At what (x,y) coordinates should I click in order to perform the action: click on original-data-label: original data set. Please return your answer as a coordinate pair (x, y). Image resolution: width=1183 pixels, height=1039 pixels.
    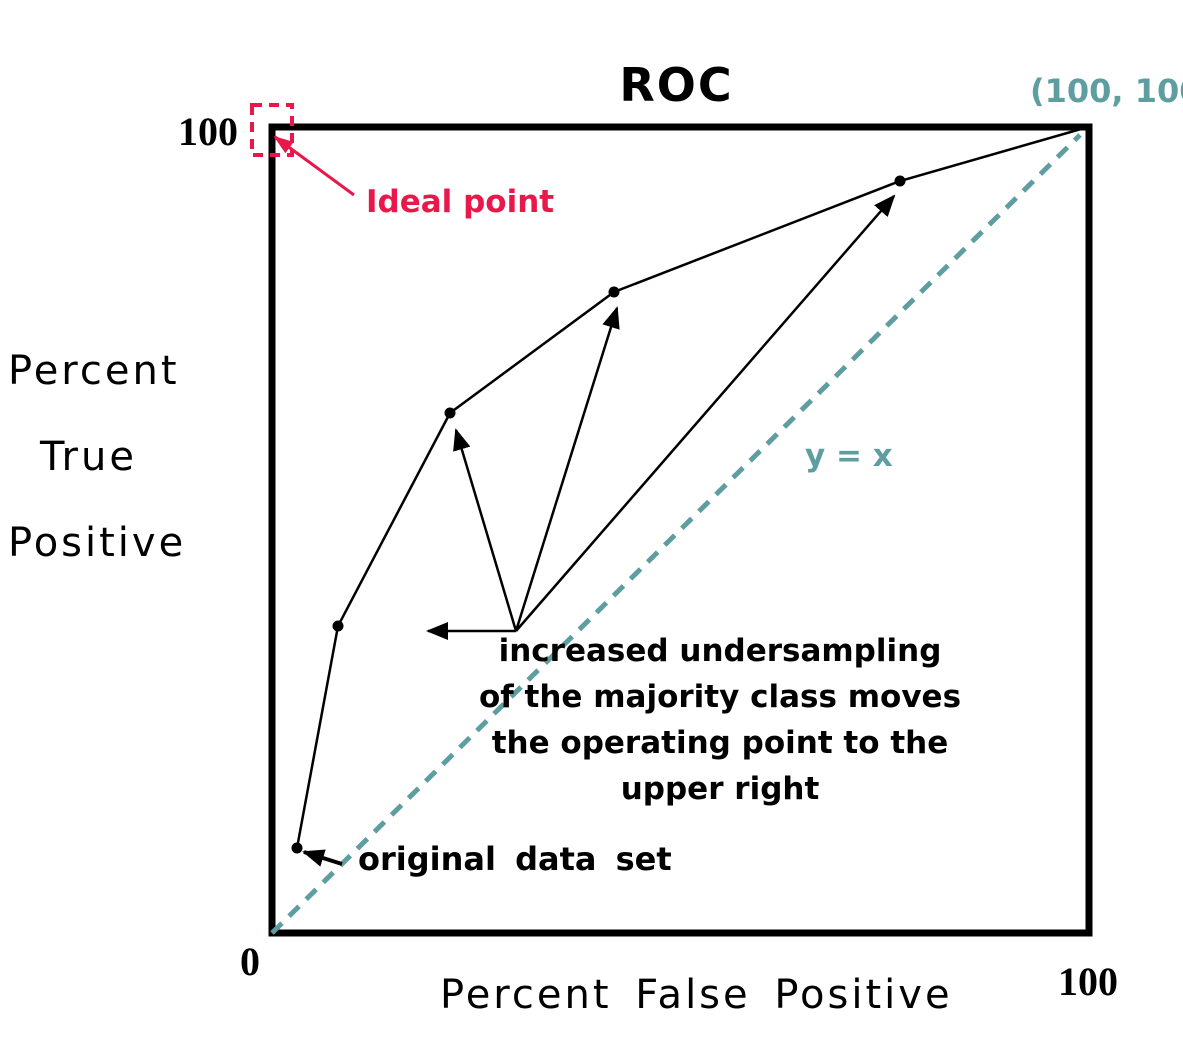
    Looking at the image, I should click on (515, 859).